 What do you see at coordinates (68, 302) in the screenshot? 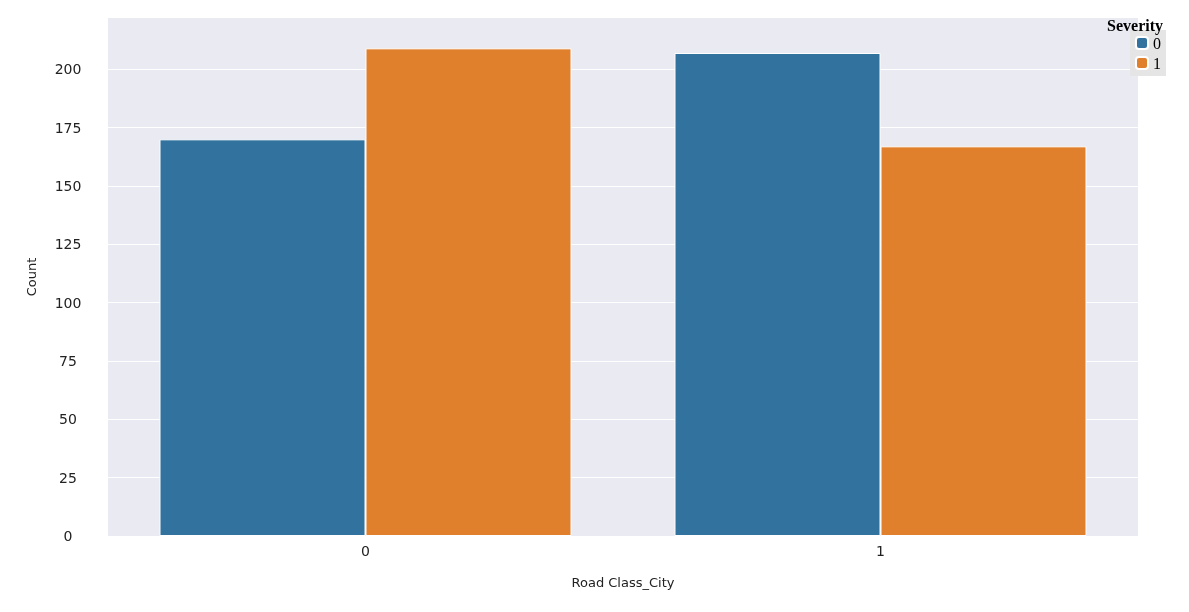
I see `y-tick-label: 100` at bounding box center [68, 302].